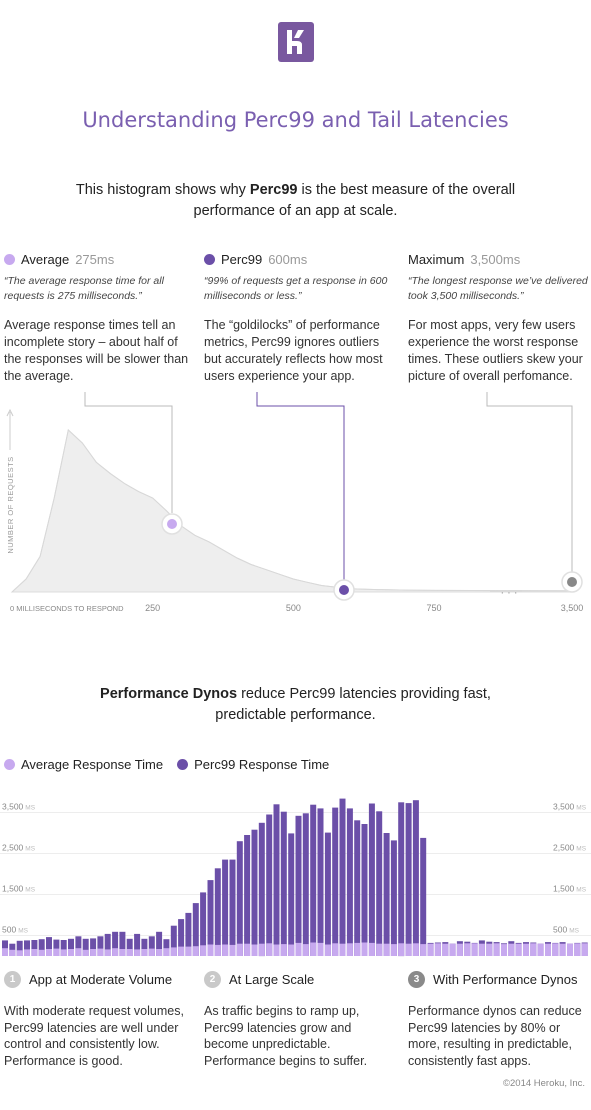 The height and width of the screenshot is (1110, 591). I want to click on histogram-area, so click(291, 511).